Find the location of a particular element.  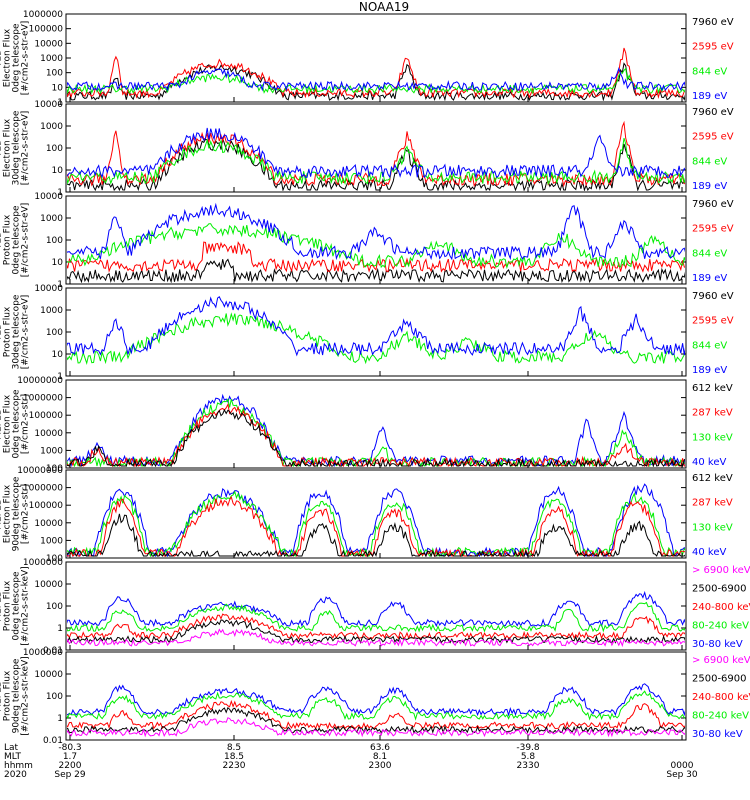

y-tick-label: 0.01 is located at coordinates (53, 651).